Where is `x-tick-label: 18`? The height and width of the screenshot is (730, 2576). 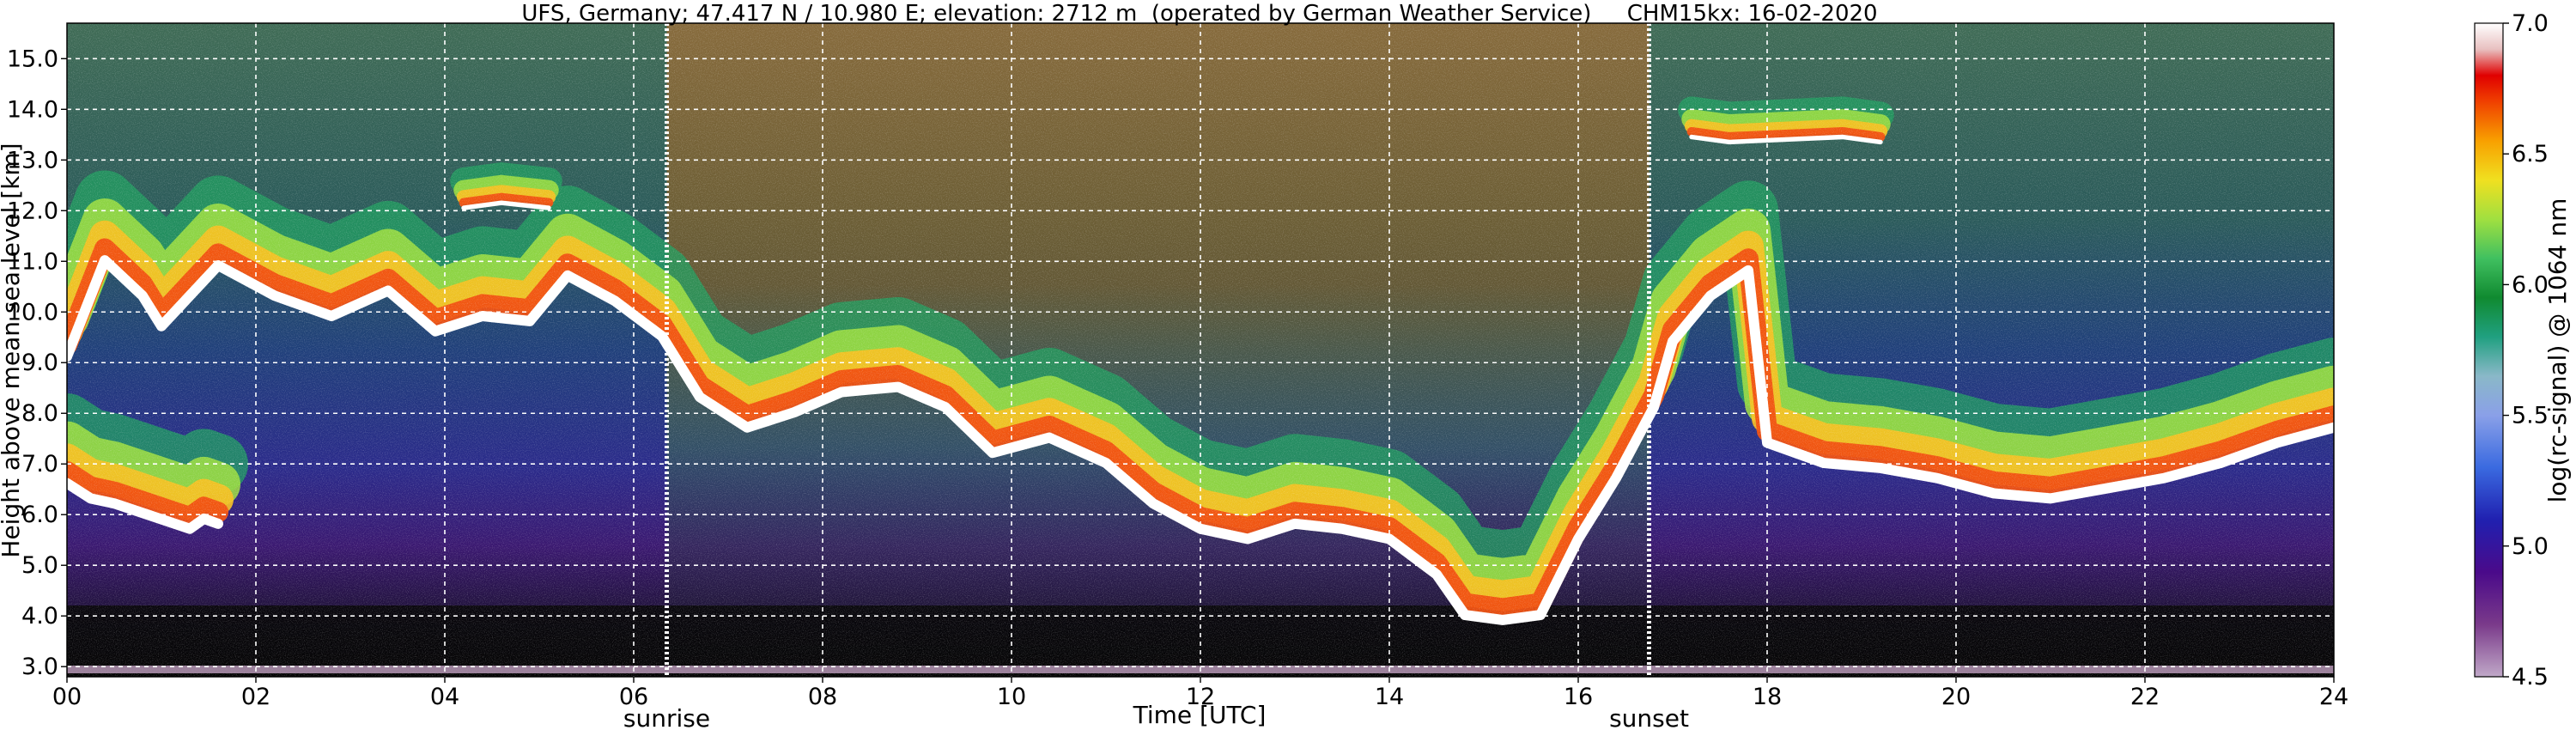
x-tick-label: 18 is located at coordinates (1768, 697).